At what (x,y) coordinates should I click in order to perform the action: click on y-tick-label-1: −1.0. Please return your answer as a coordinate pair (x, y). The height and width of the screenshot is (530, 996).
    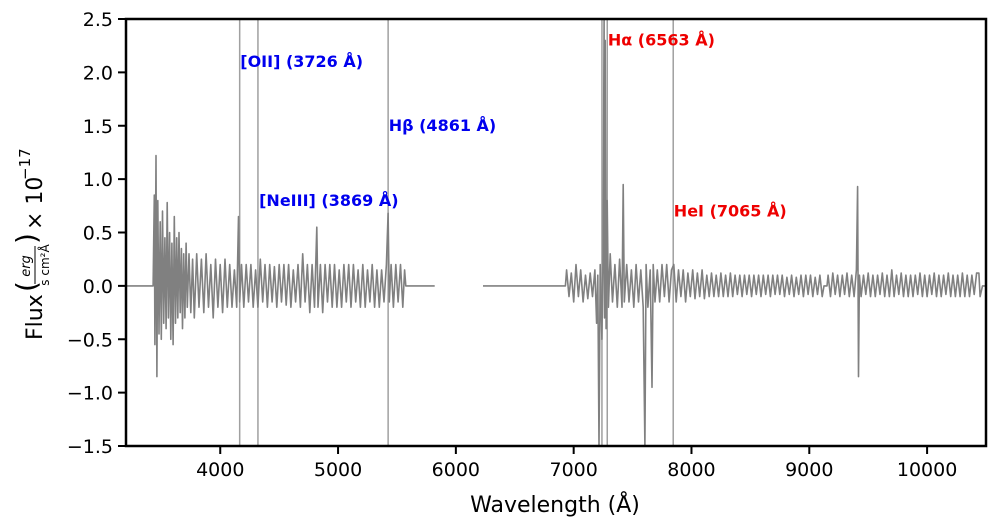
    Looking at the image, I should click on (90, 394).